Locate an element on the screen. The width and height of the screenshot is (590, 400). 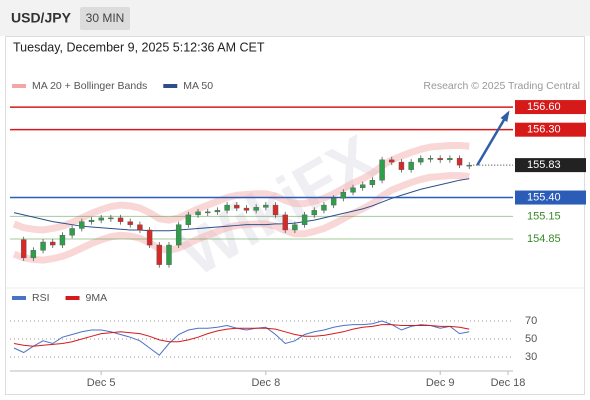
price-label: 155.83 is located at coordinates (544, 165).